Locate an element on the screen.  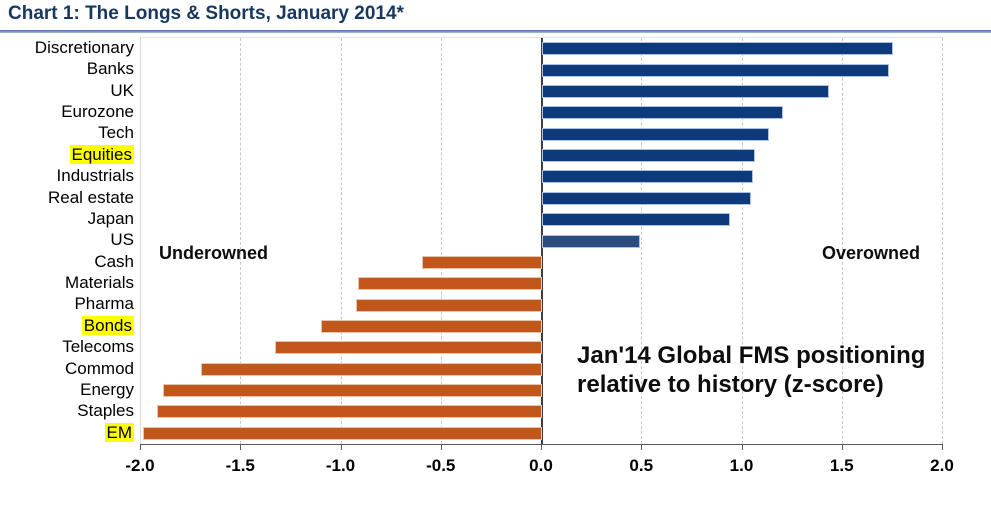
x-tick-label: -1.5 is located at coordinates (240, 465).